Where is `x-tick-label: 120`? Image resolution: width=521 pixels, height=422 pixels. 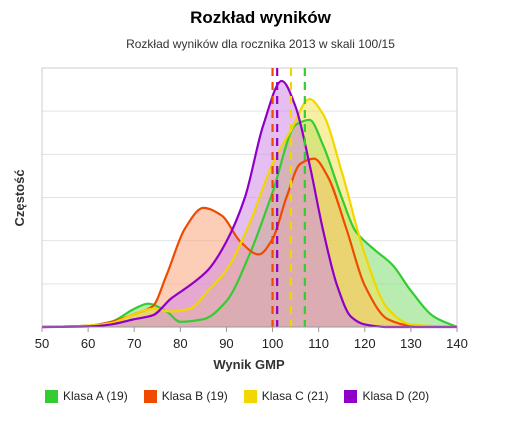
x-tick-label: 120 is located at coordinates (365, 343).